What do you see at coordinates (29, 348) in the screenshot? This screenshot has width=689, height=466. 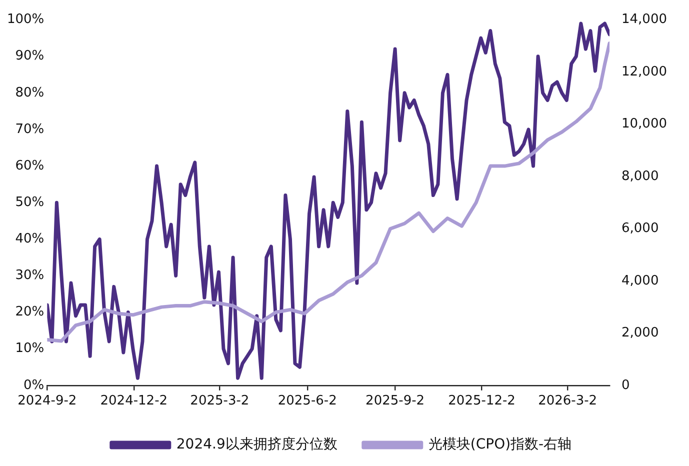 I see `y-tick-label: 10%` at bounding box center [29, 348].